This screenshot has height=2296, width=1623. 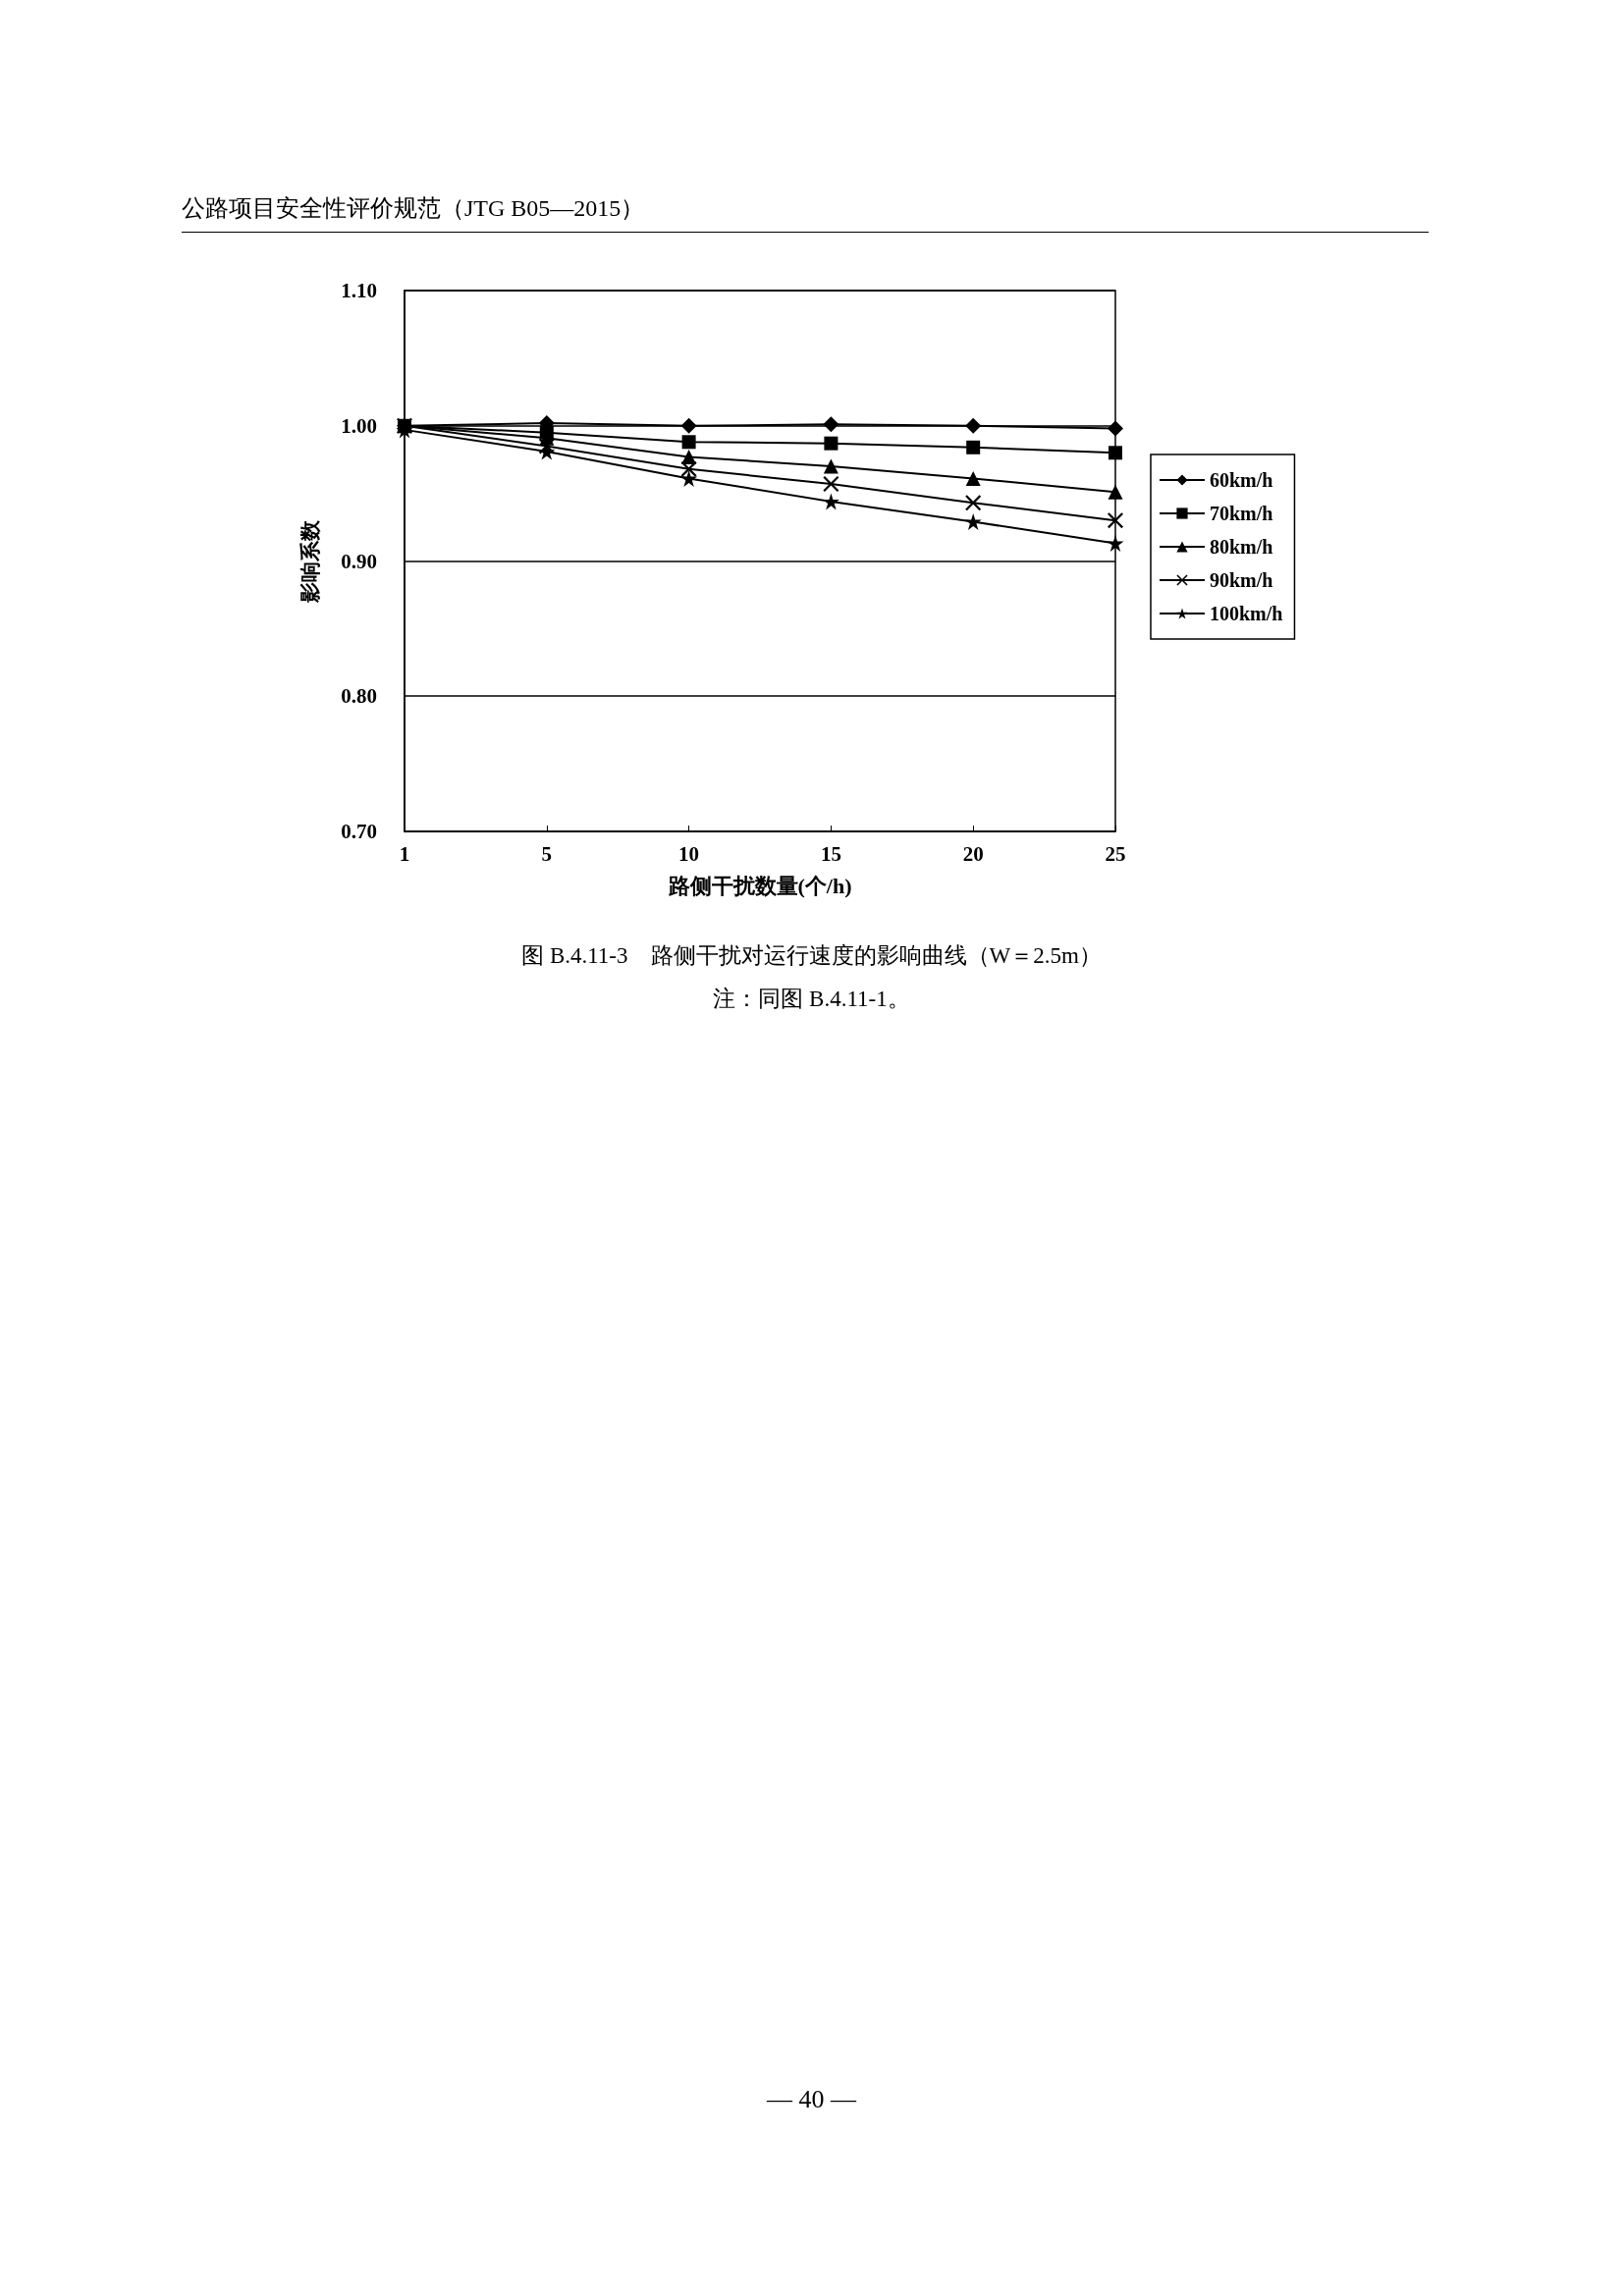 I want to click on x-tick-label: 25, so click(x=1115, y=854).